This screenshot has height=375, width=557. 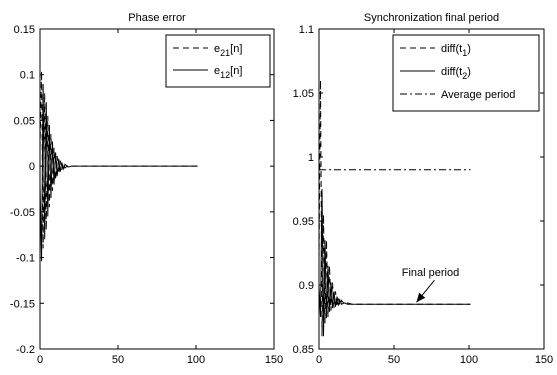 I want to click on y-tick-label: -0.15, so click(x=22, y=304).